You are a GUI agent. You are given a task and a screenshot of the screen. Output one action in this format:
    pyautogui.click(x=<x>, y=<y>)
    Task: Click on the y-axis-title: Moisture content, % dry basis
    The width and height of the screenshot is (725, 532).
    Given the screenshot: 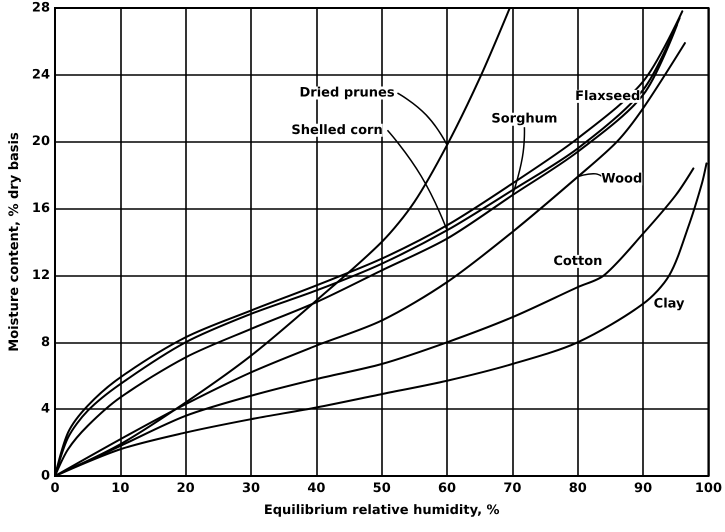 What is the action you would take?
    pyautogui.click(x=14, y=242)
    